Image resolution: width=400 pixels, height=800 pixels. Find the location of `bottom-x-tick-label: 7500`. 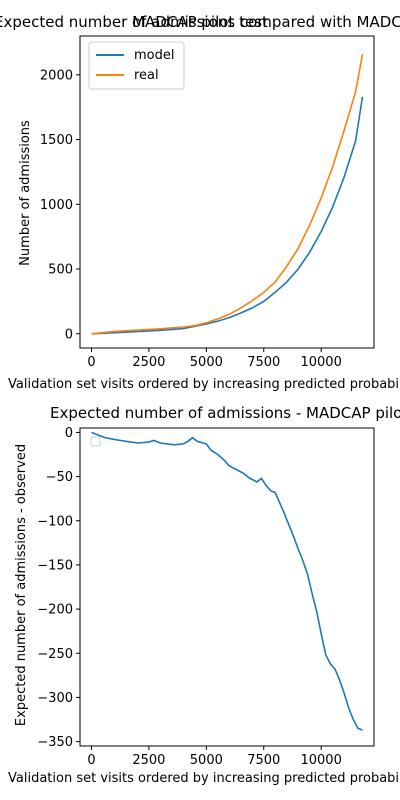

bottom-x-tick-label: 7500 is located at coordinates (263, 760).